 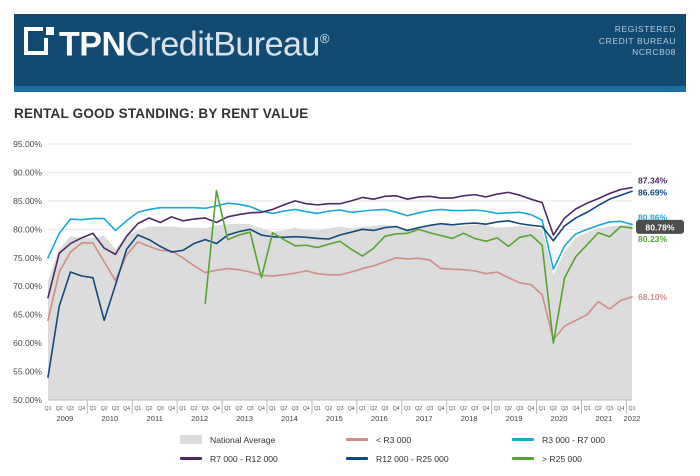 I want to click on end-label-text: 86.69%, so click(x=653, y=192).